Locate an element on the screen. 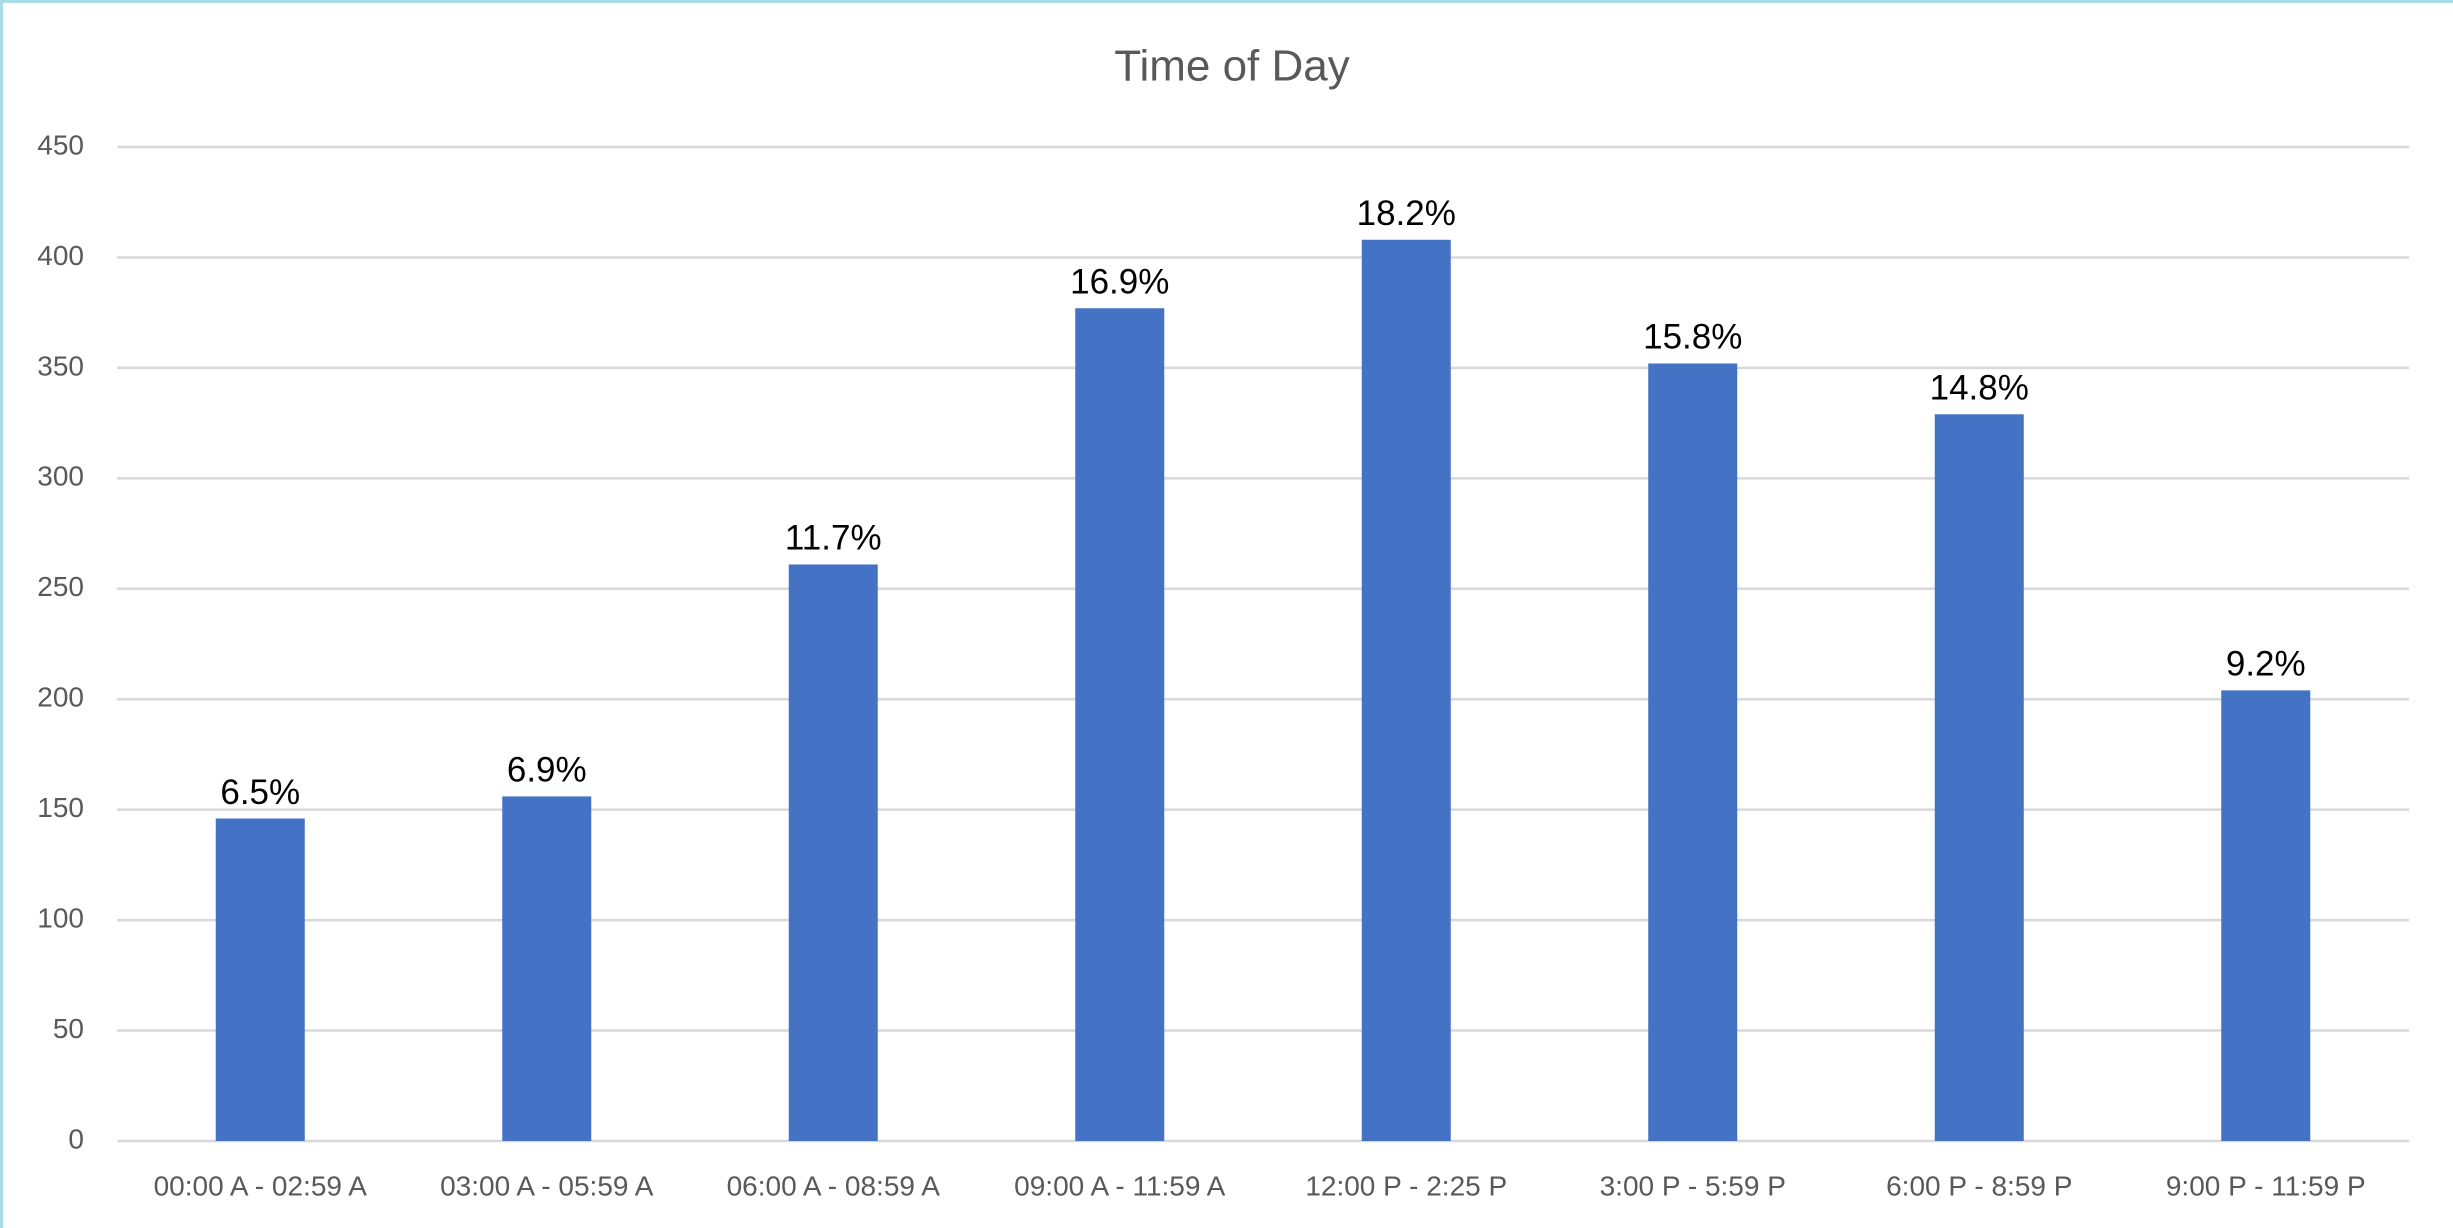 The height and width of the screenshot is (1228, 2453). y-tick-label: 50 is located at coordinates (68, 1028).